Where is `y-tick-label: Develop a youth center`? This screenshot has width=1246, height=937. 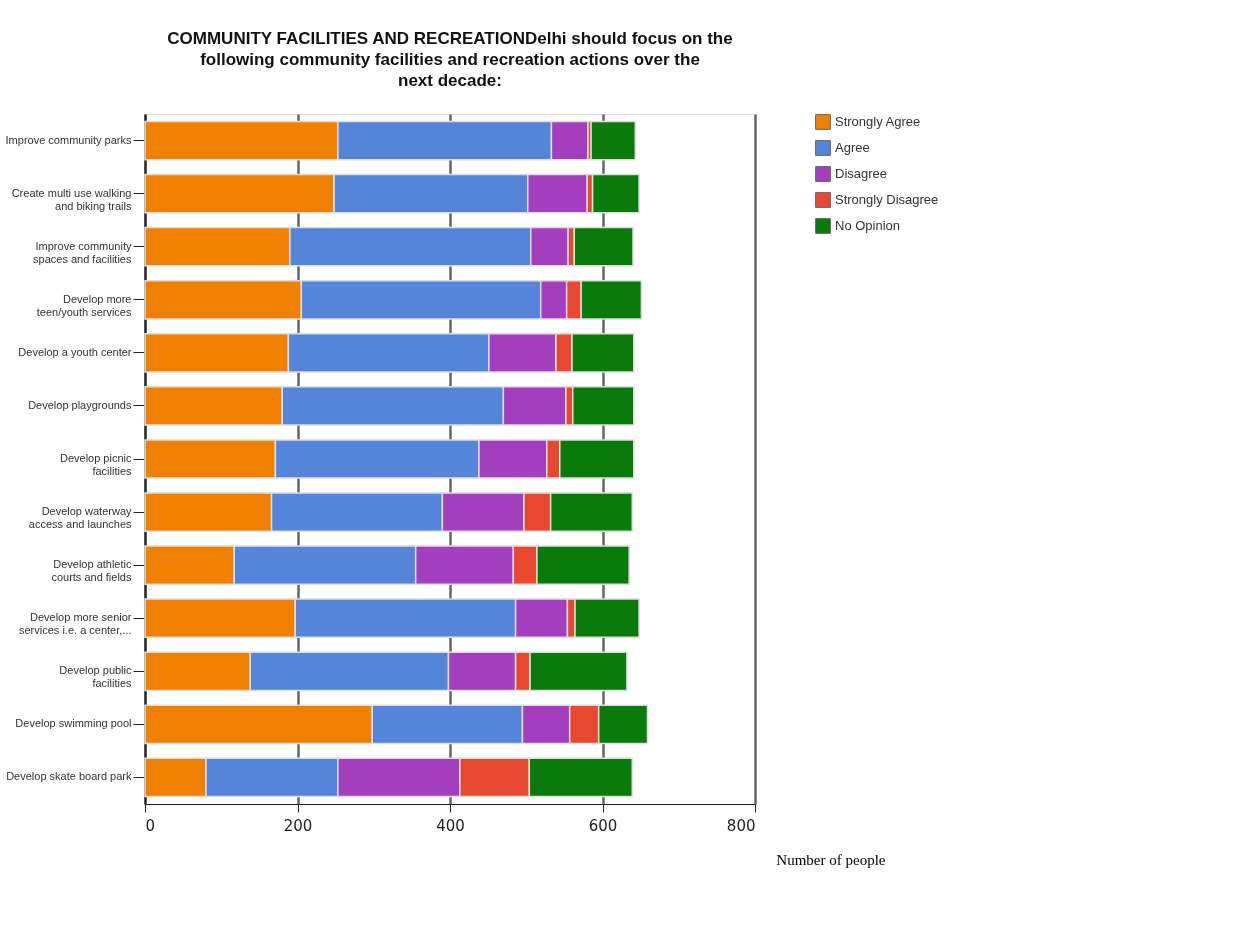
y-tick-label: Develop a youth center is located at coordinates (75, 351).